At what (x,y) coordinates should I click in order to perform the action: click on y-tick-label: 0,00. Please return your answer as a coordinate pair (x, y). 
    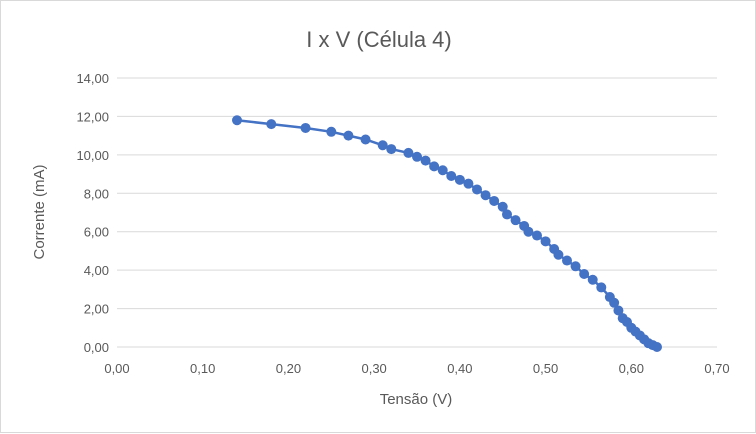
    Looking at the image, I should click on (96, 347).